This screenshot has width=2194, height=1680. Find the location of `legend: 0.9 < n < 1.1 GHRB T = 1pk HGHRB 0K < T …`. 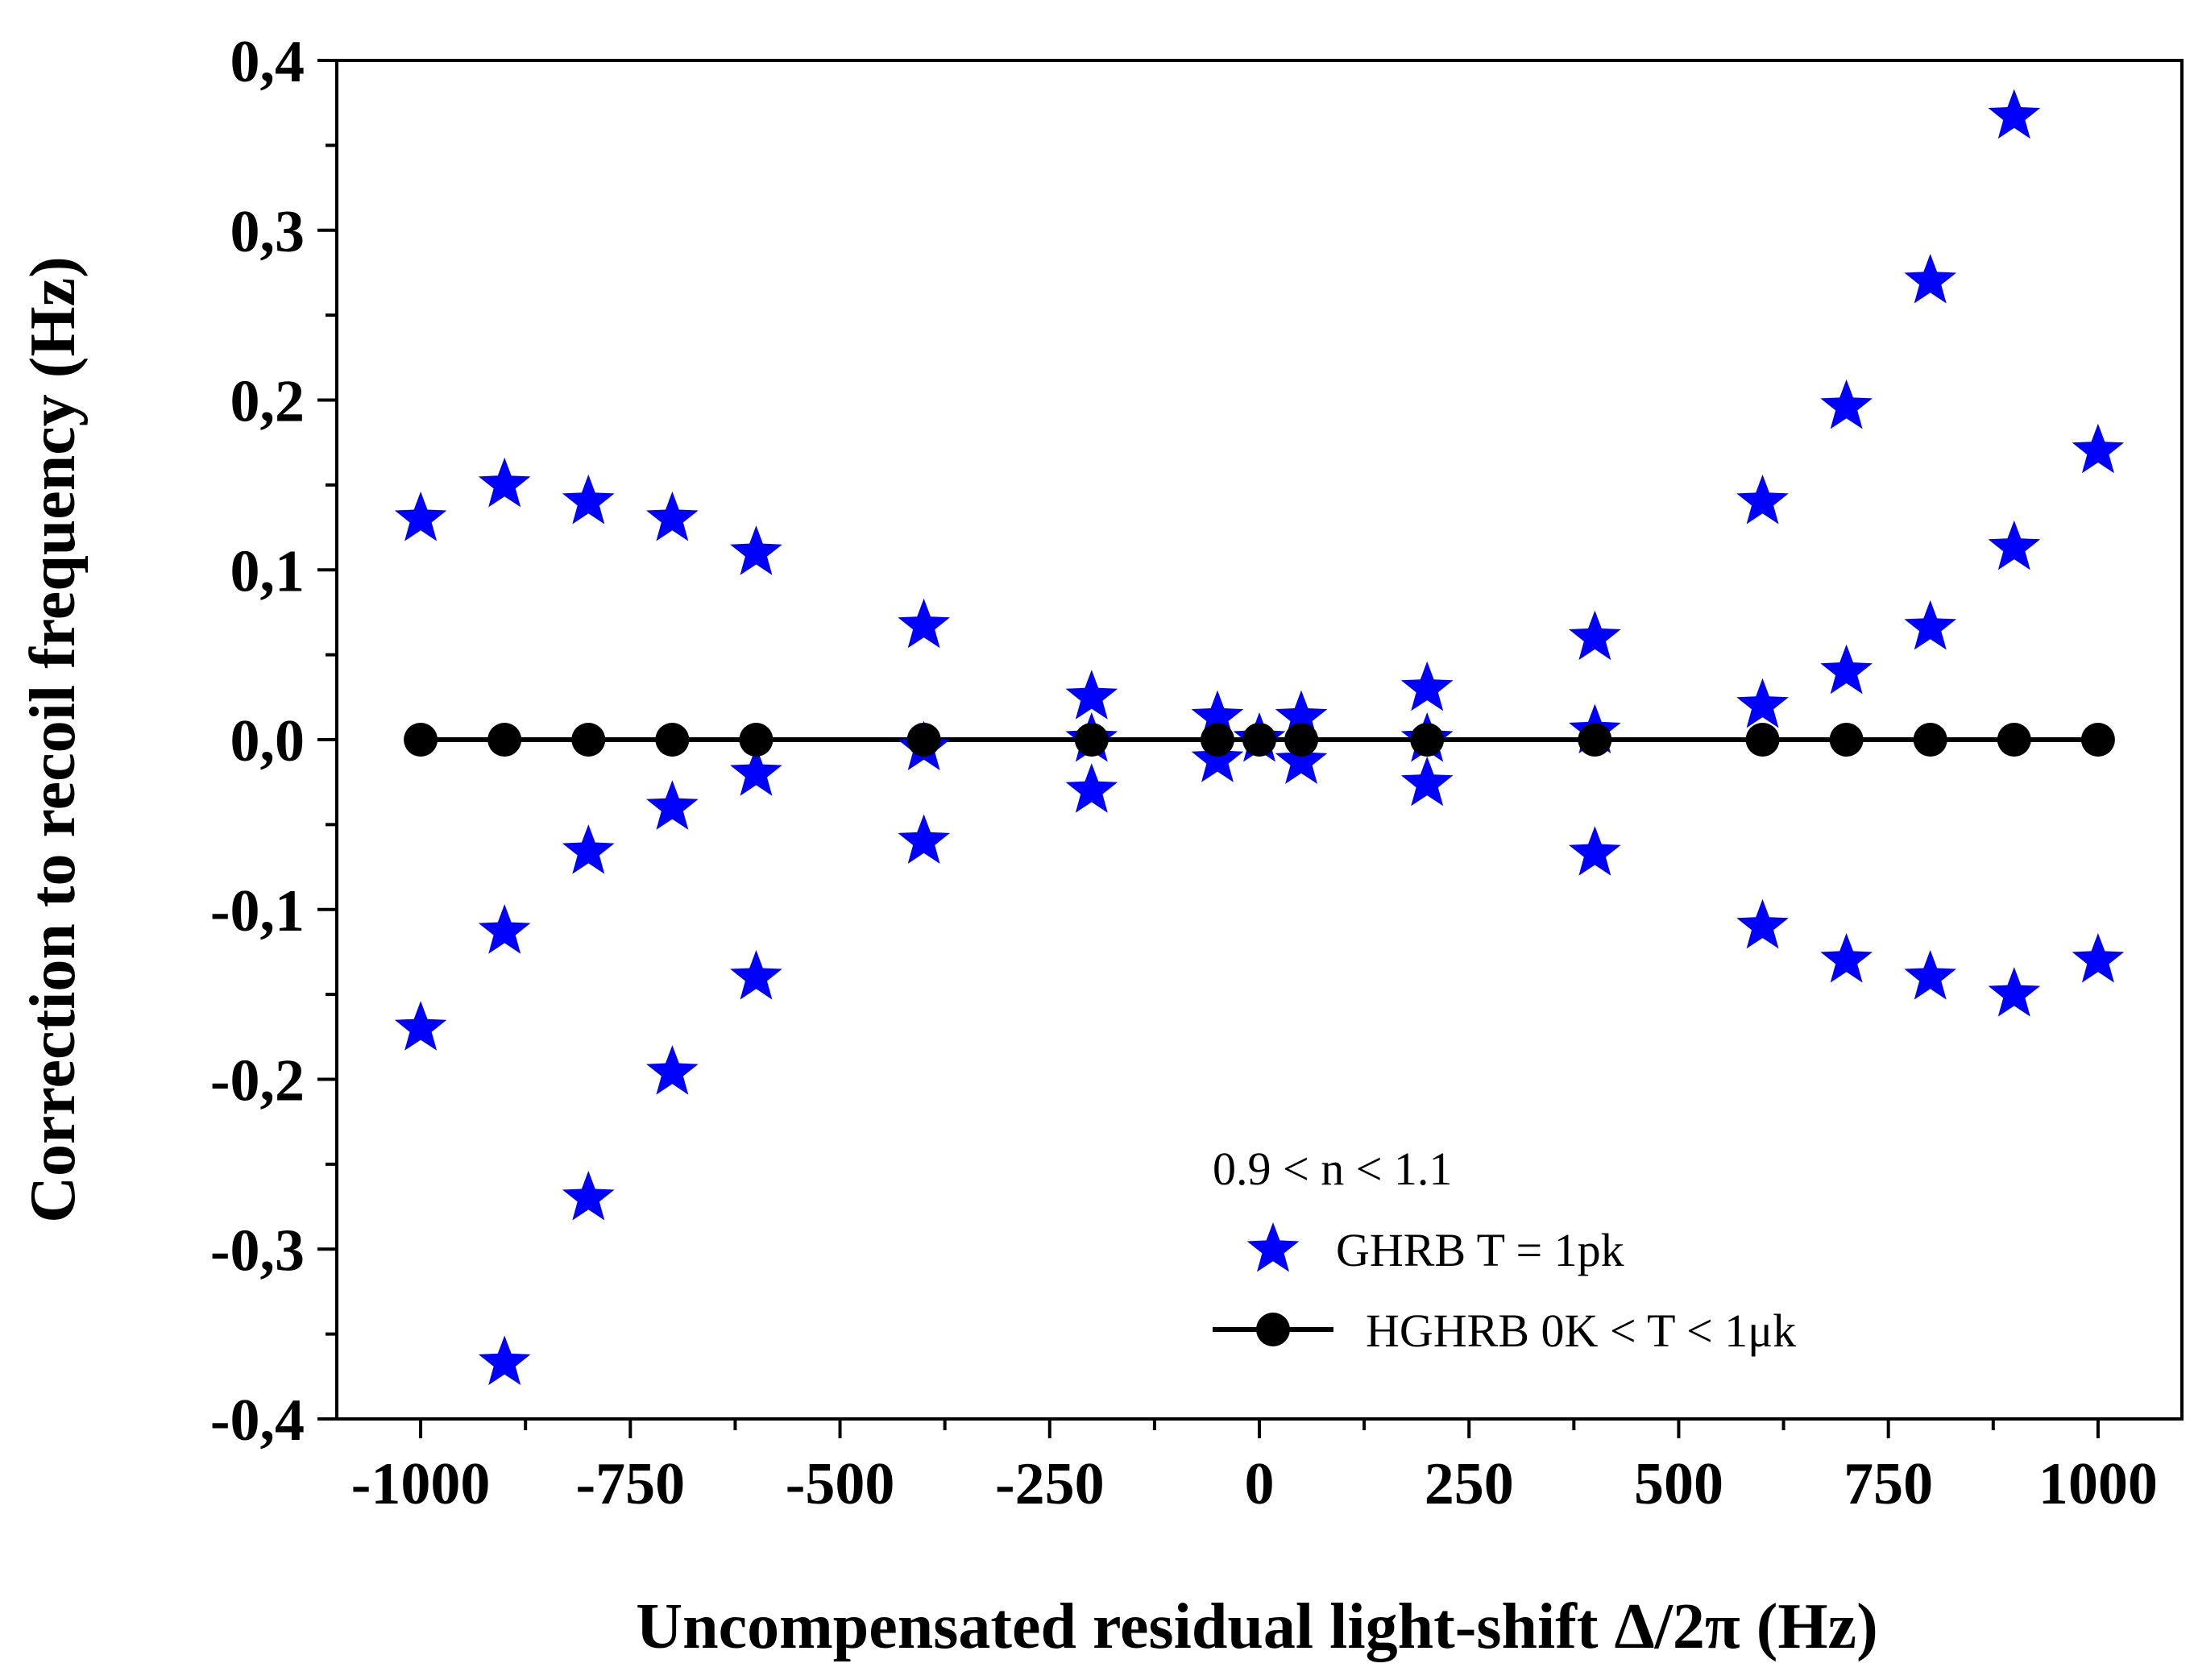

legend: 0.9 < n < 1.1 GHRB T = 1pk HGHRB 0K < T … is located at coordinates (1504, 1250).